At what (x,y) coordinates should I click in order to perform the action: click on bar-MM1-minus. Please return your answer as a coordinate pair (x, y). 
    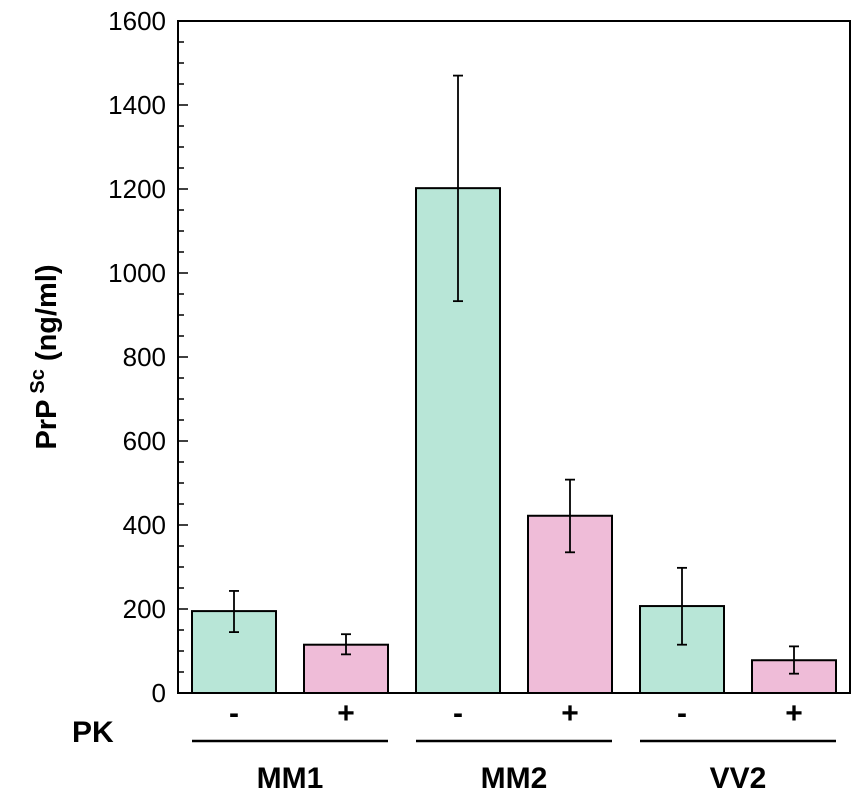
    Looking at the image, I should click on (234, 652).